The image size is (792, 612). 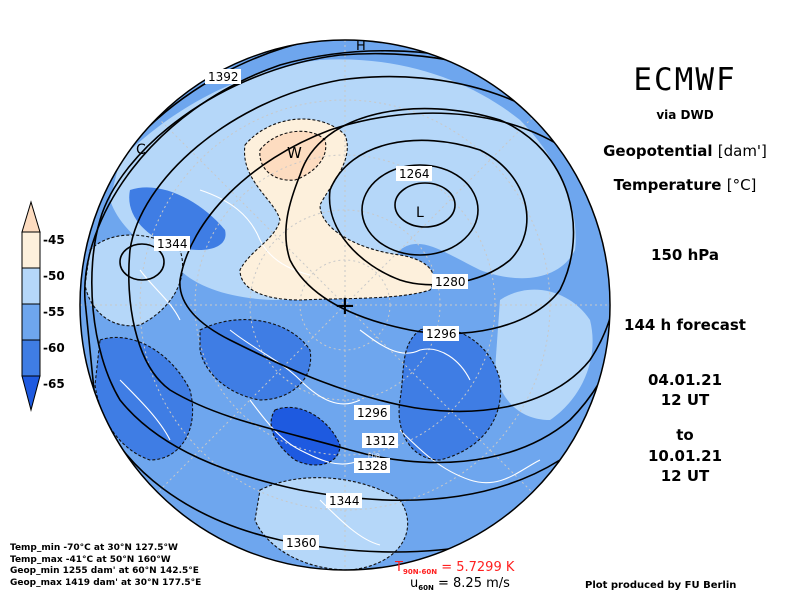 I want to click on field1-name: Geopotential, so click(x=658, y=151).